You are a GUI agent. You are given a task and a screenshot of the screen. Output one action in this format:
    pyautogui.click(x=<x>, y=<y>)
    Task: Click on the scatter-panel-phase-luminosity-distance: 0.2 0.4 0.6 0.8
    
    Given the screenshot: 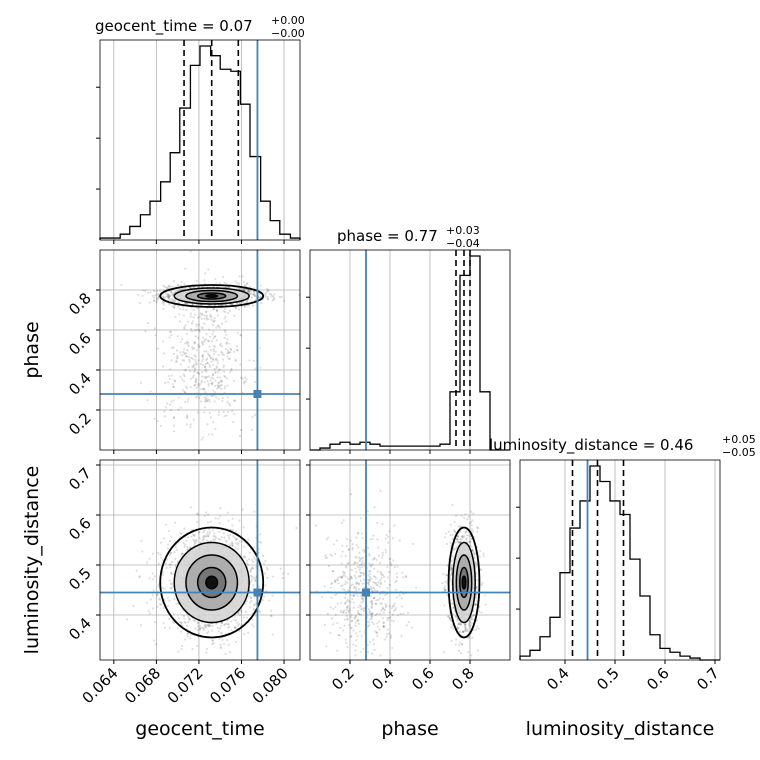 What is the action you would take?
    pyautogui.click(x=408, y=576)
    